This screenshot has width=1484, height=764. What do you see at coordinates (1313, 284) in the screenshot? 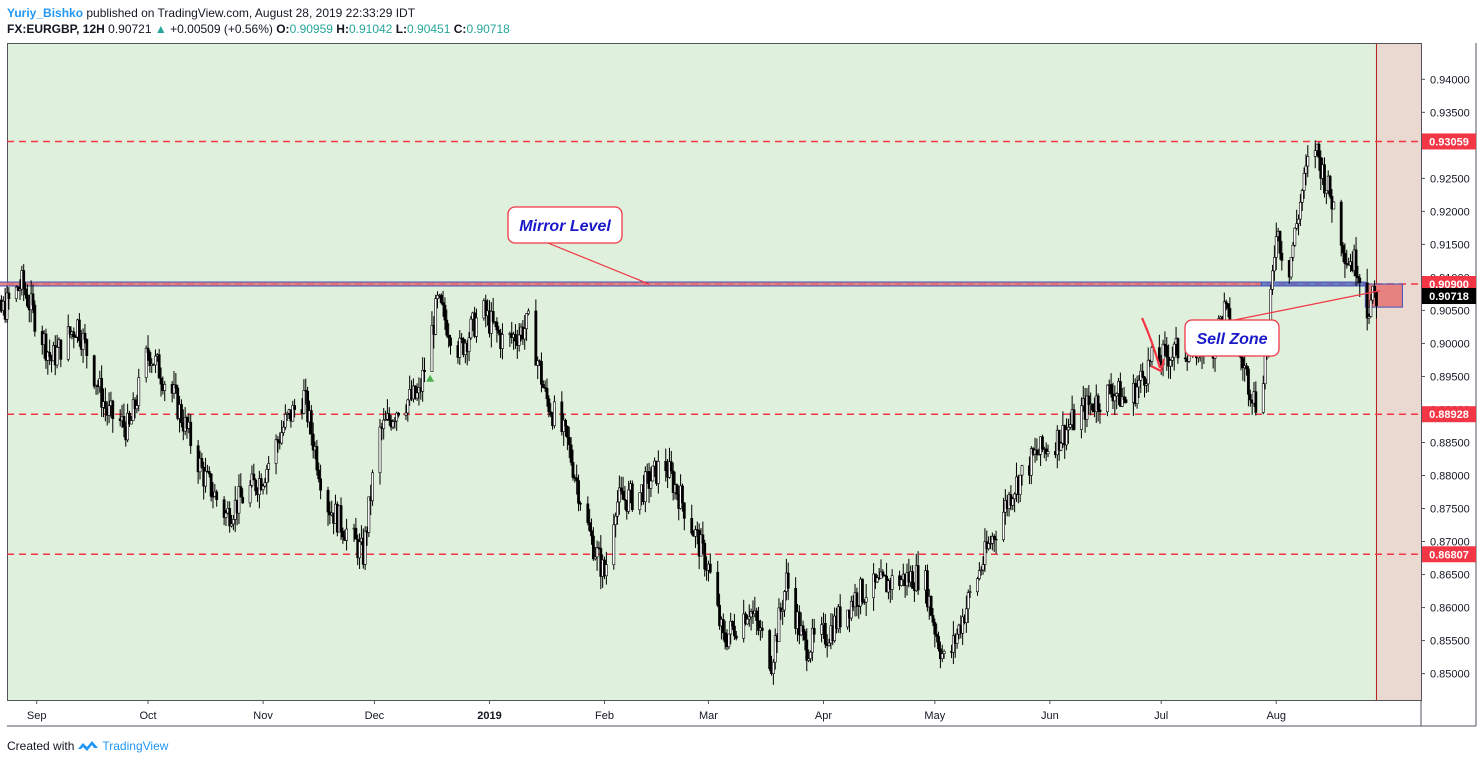
I see `blue-zone` at bounding box center [1313, 284].